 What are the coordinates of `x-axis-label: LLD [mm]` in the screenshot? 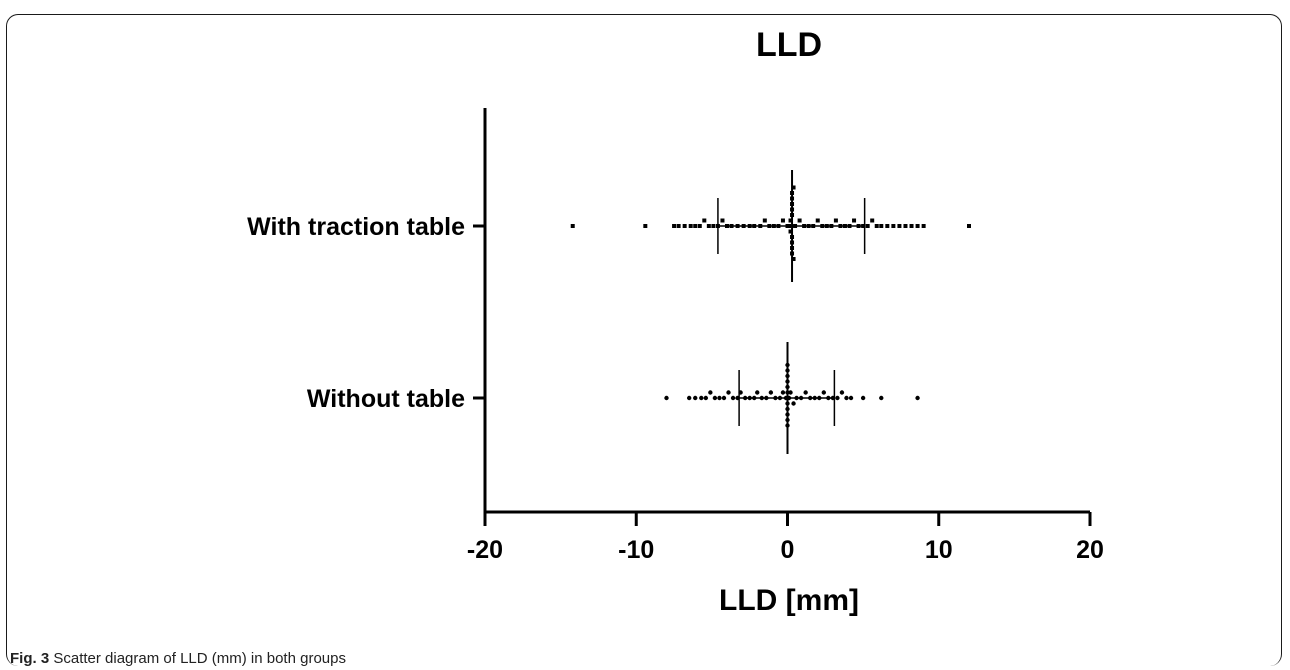 It's located at (789, 600).